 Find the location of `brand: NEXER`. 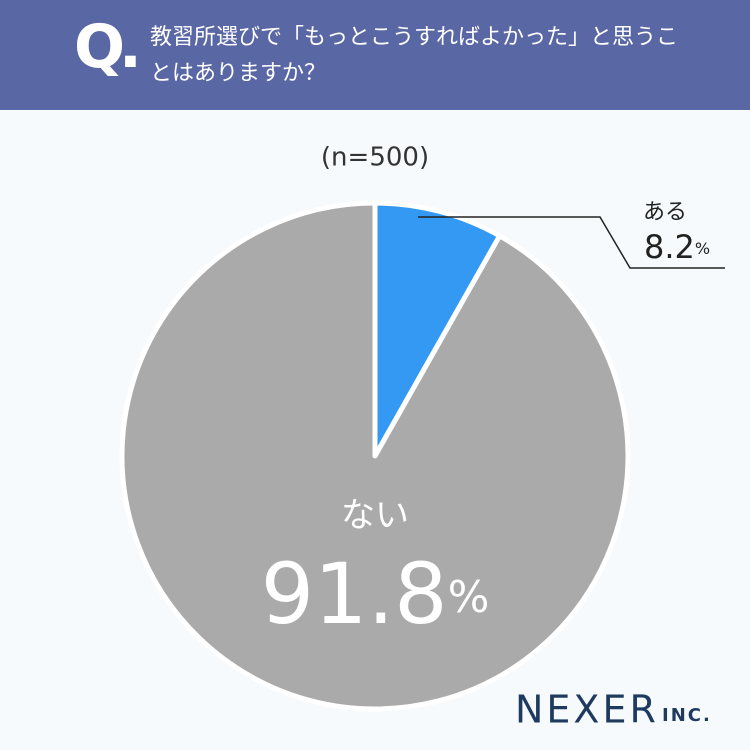

brand: NEXER is located at coordinates (587, 710).